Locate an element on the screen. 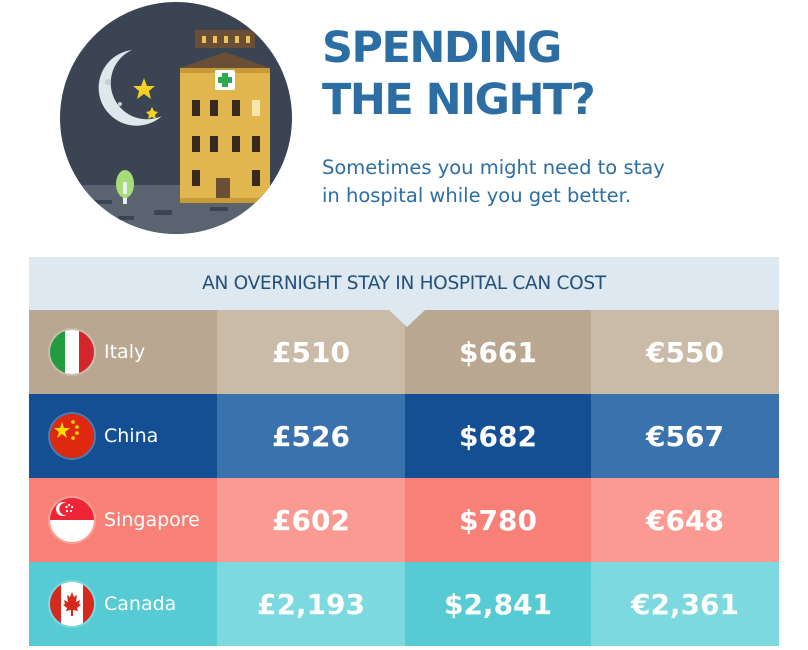  country-cell: Italy is located at coordinates (123, 352).